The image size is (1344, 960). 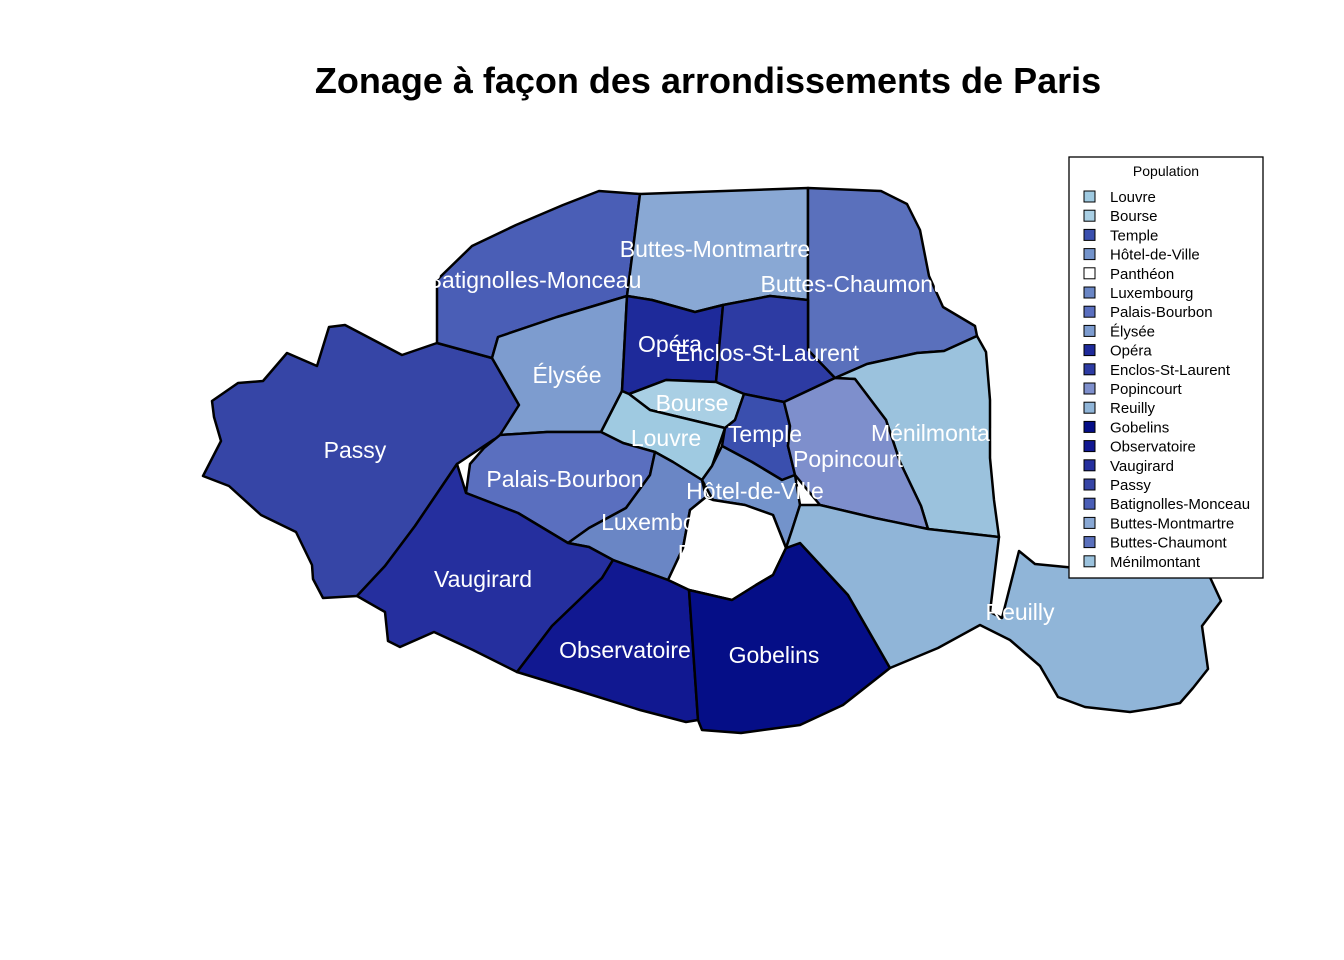 I want to click on label-menilmontant: Ménilmontant, so click(x=940, y=433).